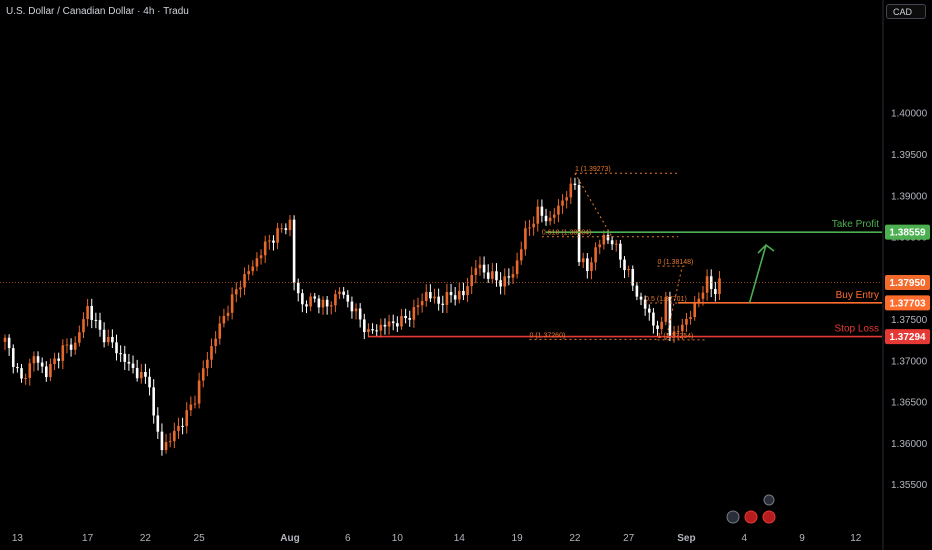 This screenshot has height=550, width=932. What do you see at coordinates (907, 303) in the screenshot?
I see `price-badge-label: 1.37703` at bounding box center [907, 303].